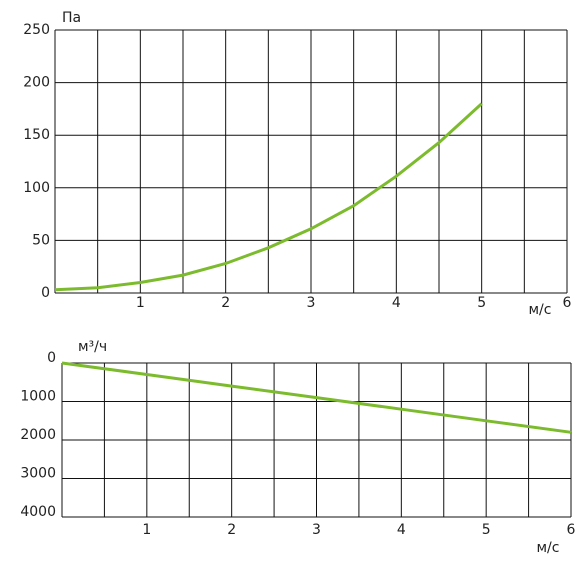  Describe the element at coordinates (38, 474) in the screenshot. I see `y-tick-label: 3000` at that location.